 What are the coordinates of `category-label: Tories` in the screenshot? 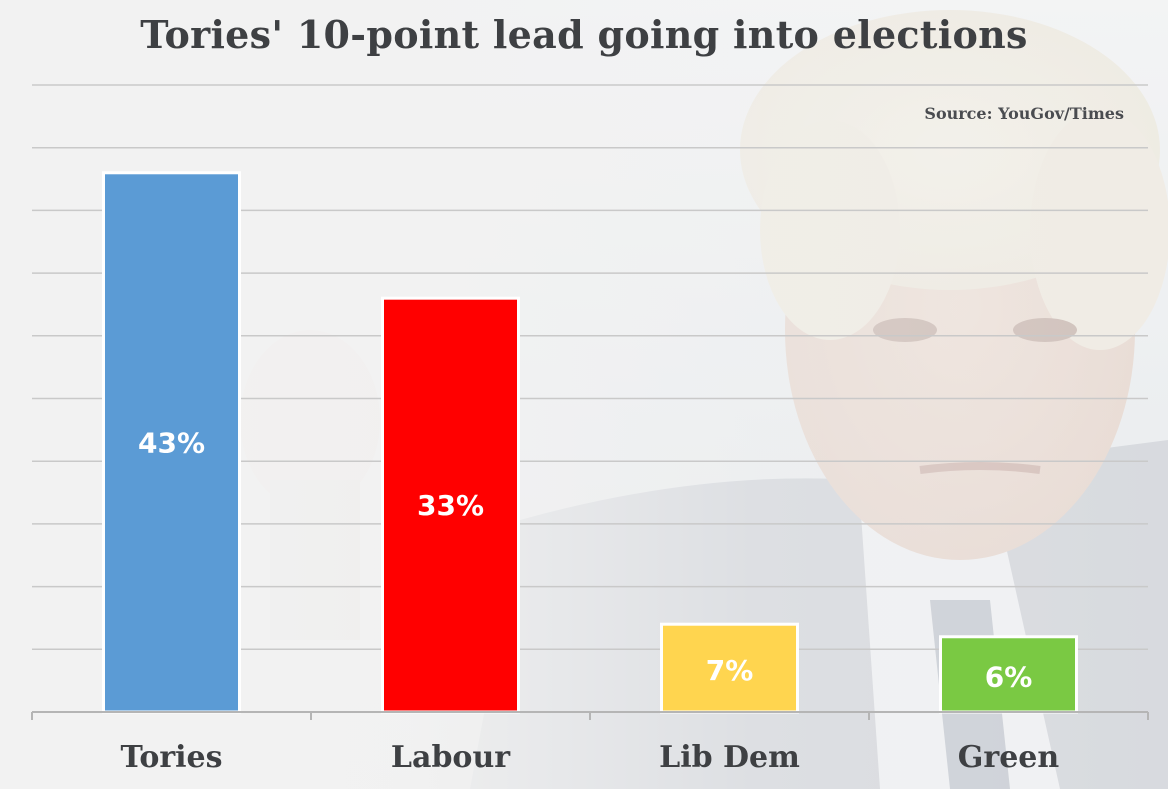 It's located at (171, 757).